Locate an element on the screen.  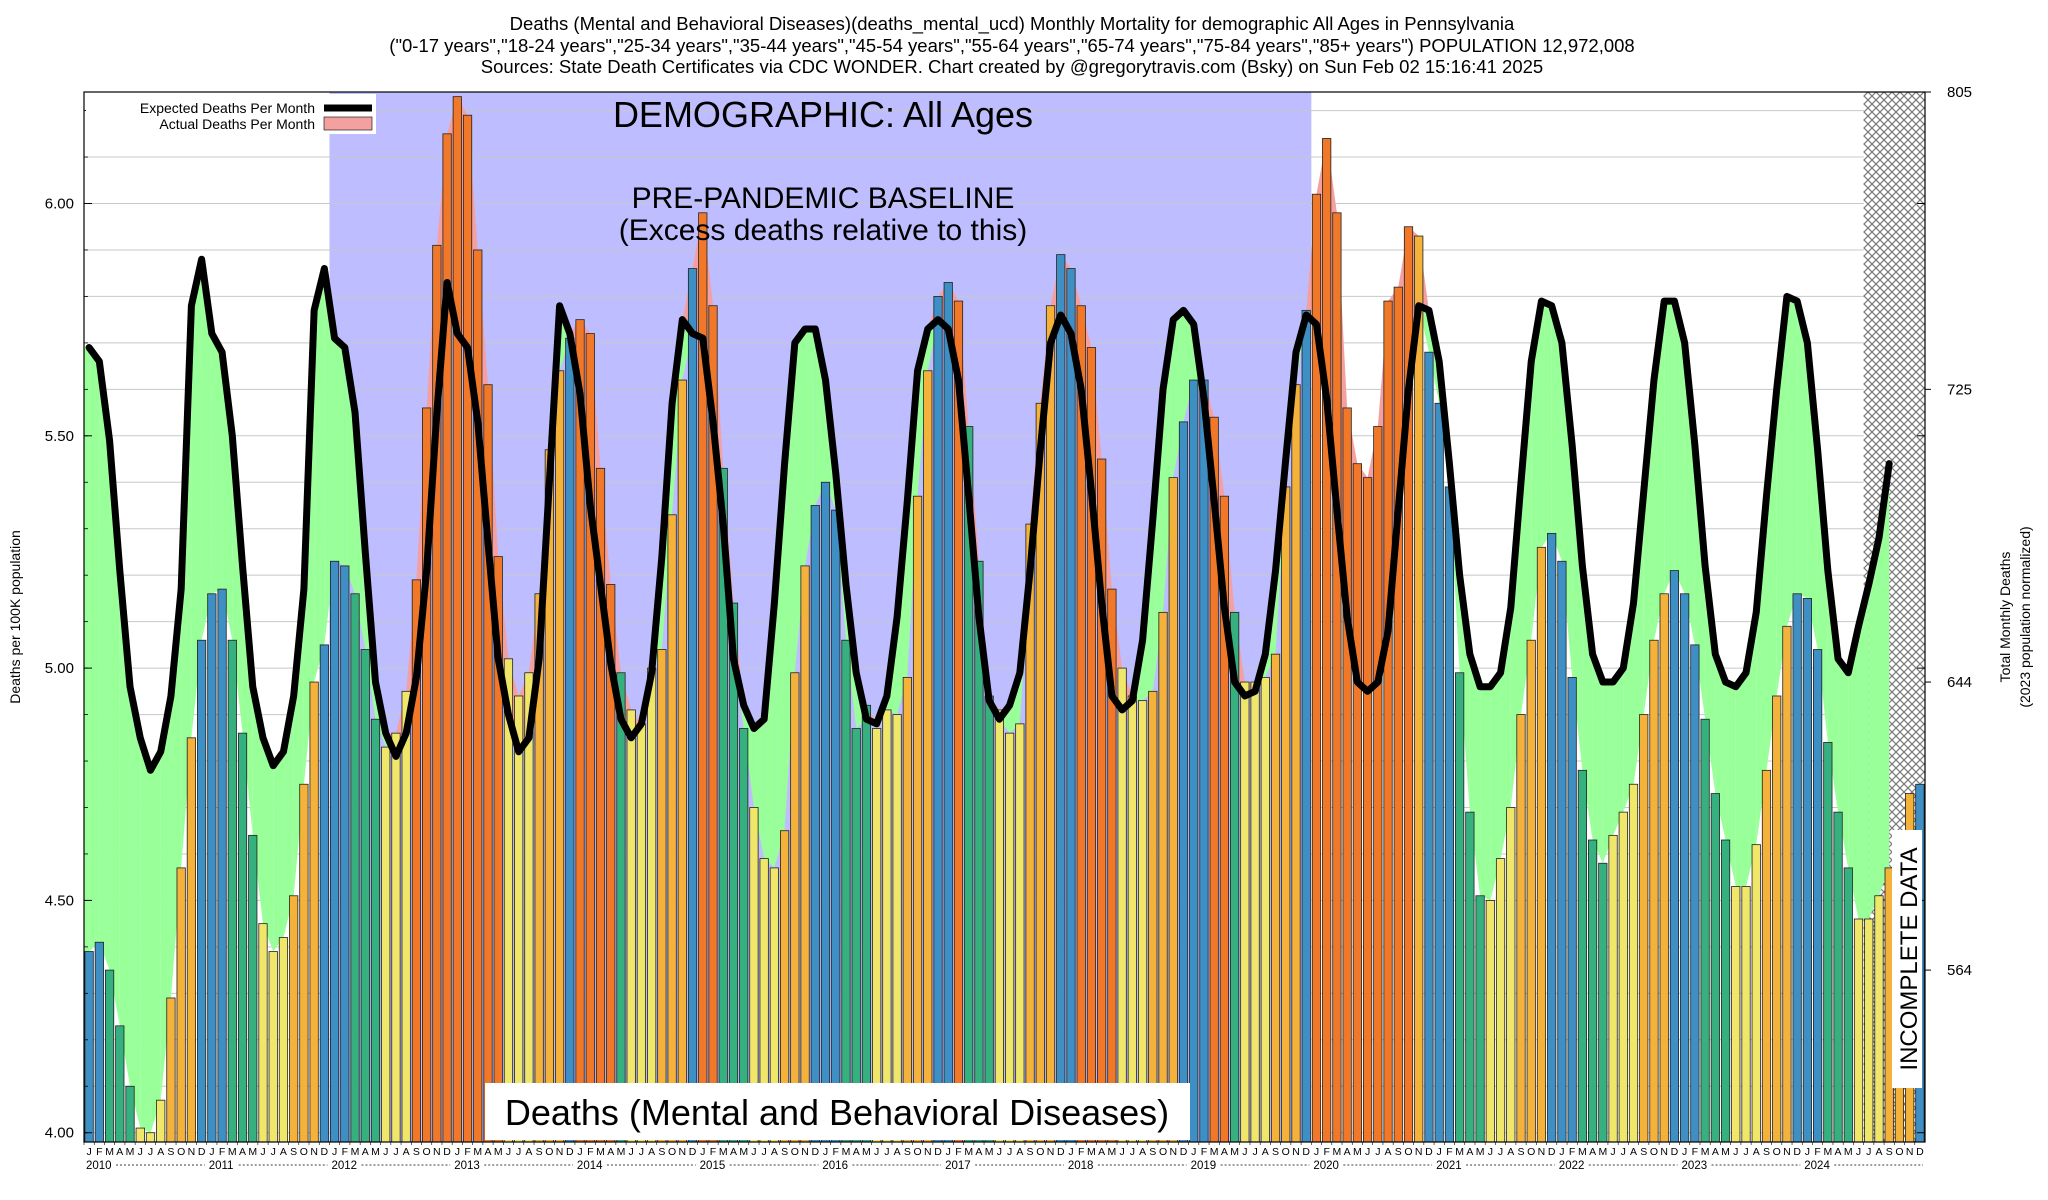
x-year-label: 2014 is located at coordinates (590, 1166).